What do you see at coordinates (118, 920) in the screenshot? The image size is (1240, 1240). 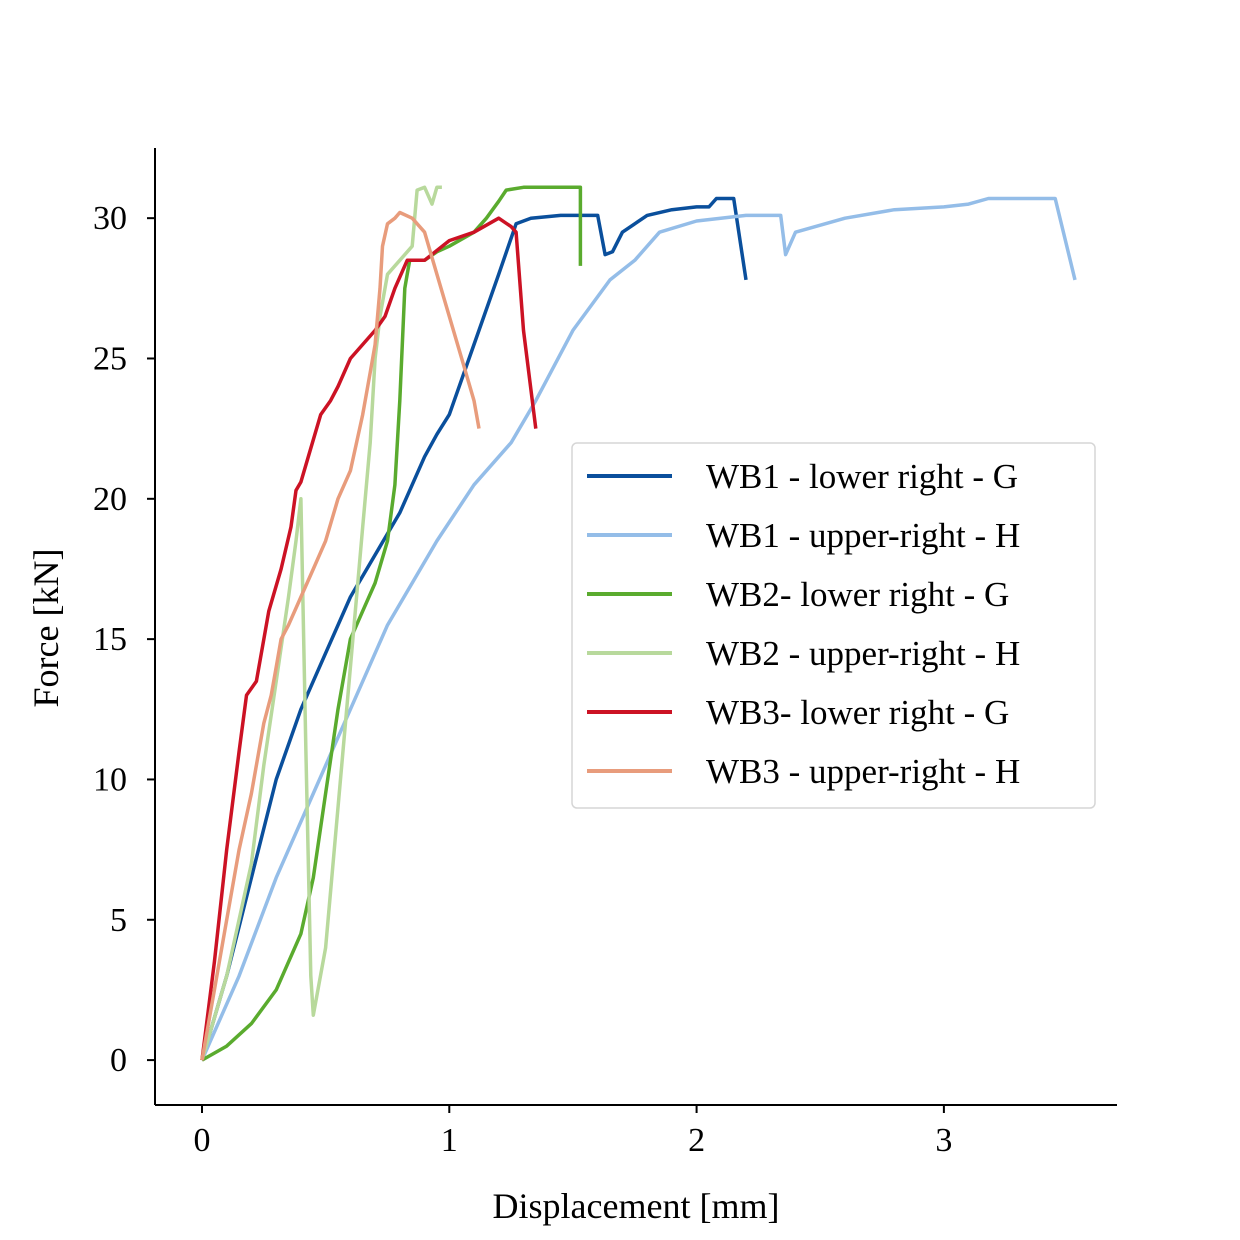 I see `y-tick-label: 5` at bounding box center [118, 920].